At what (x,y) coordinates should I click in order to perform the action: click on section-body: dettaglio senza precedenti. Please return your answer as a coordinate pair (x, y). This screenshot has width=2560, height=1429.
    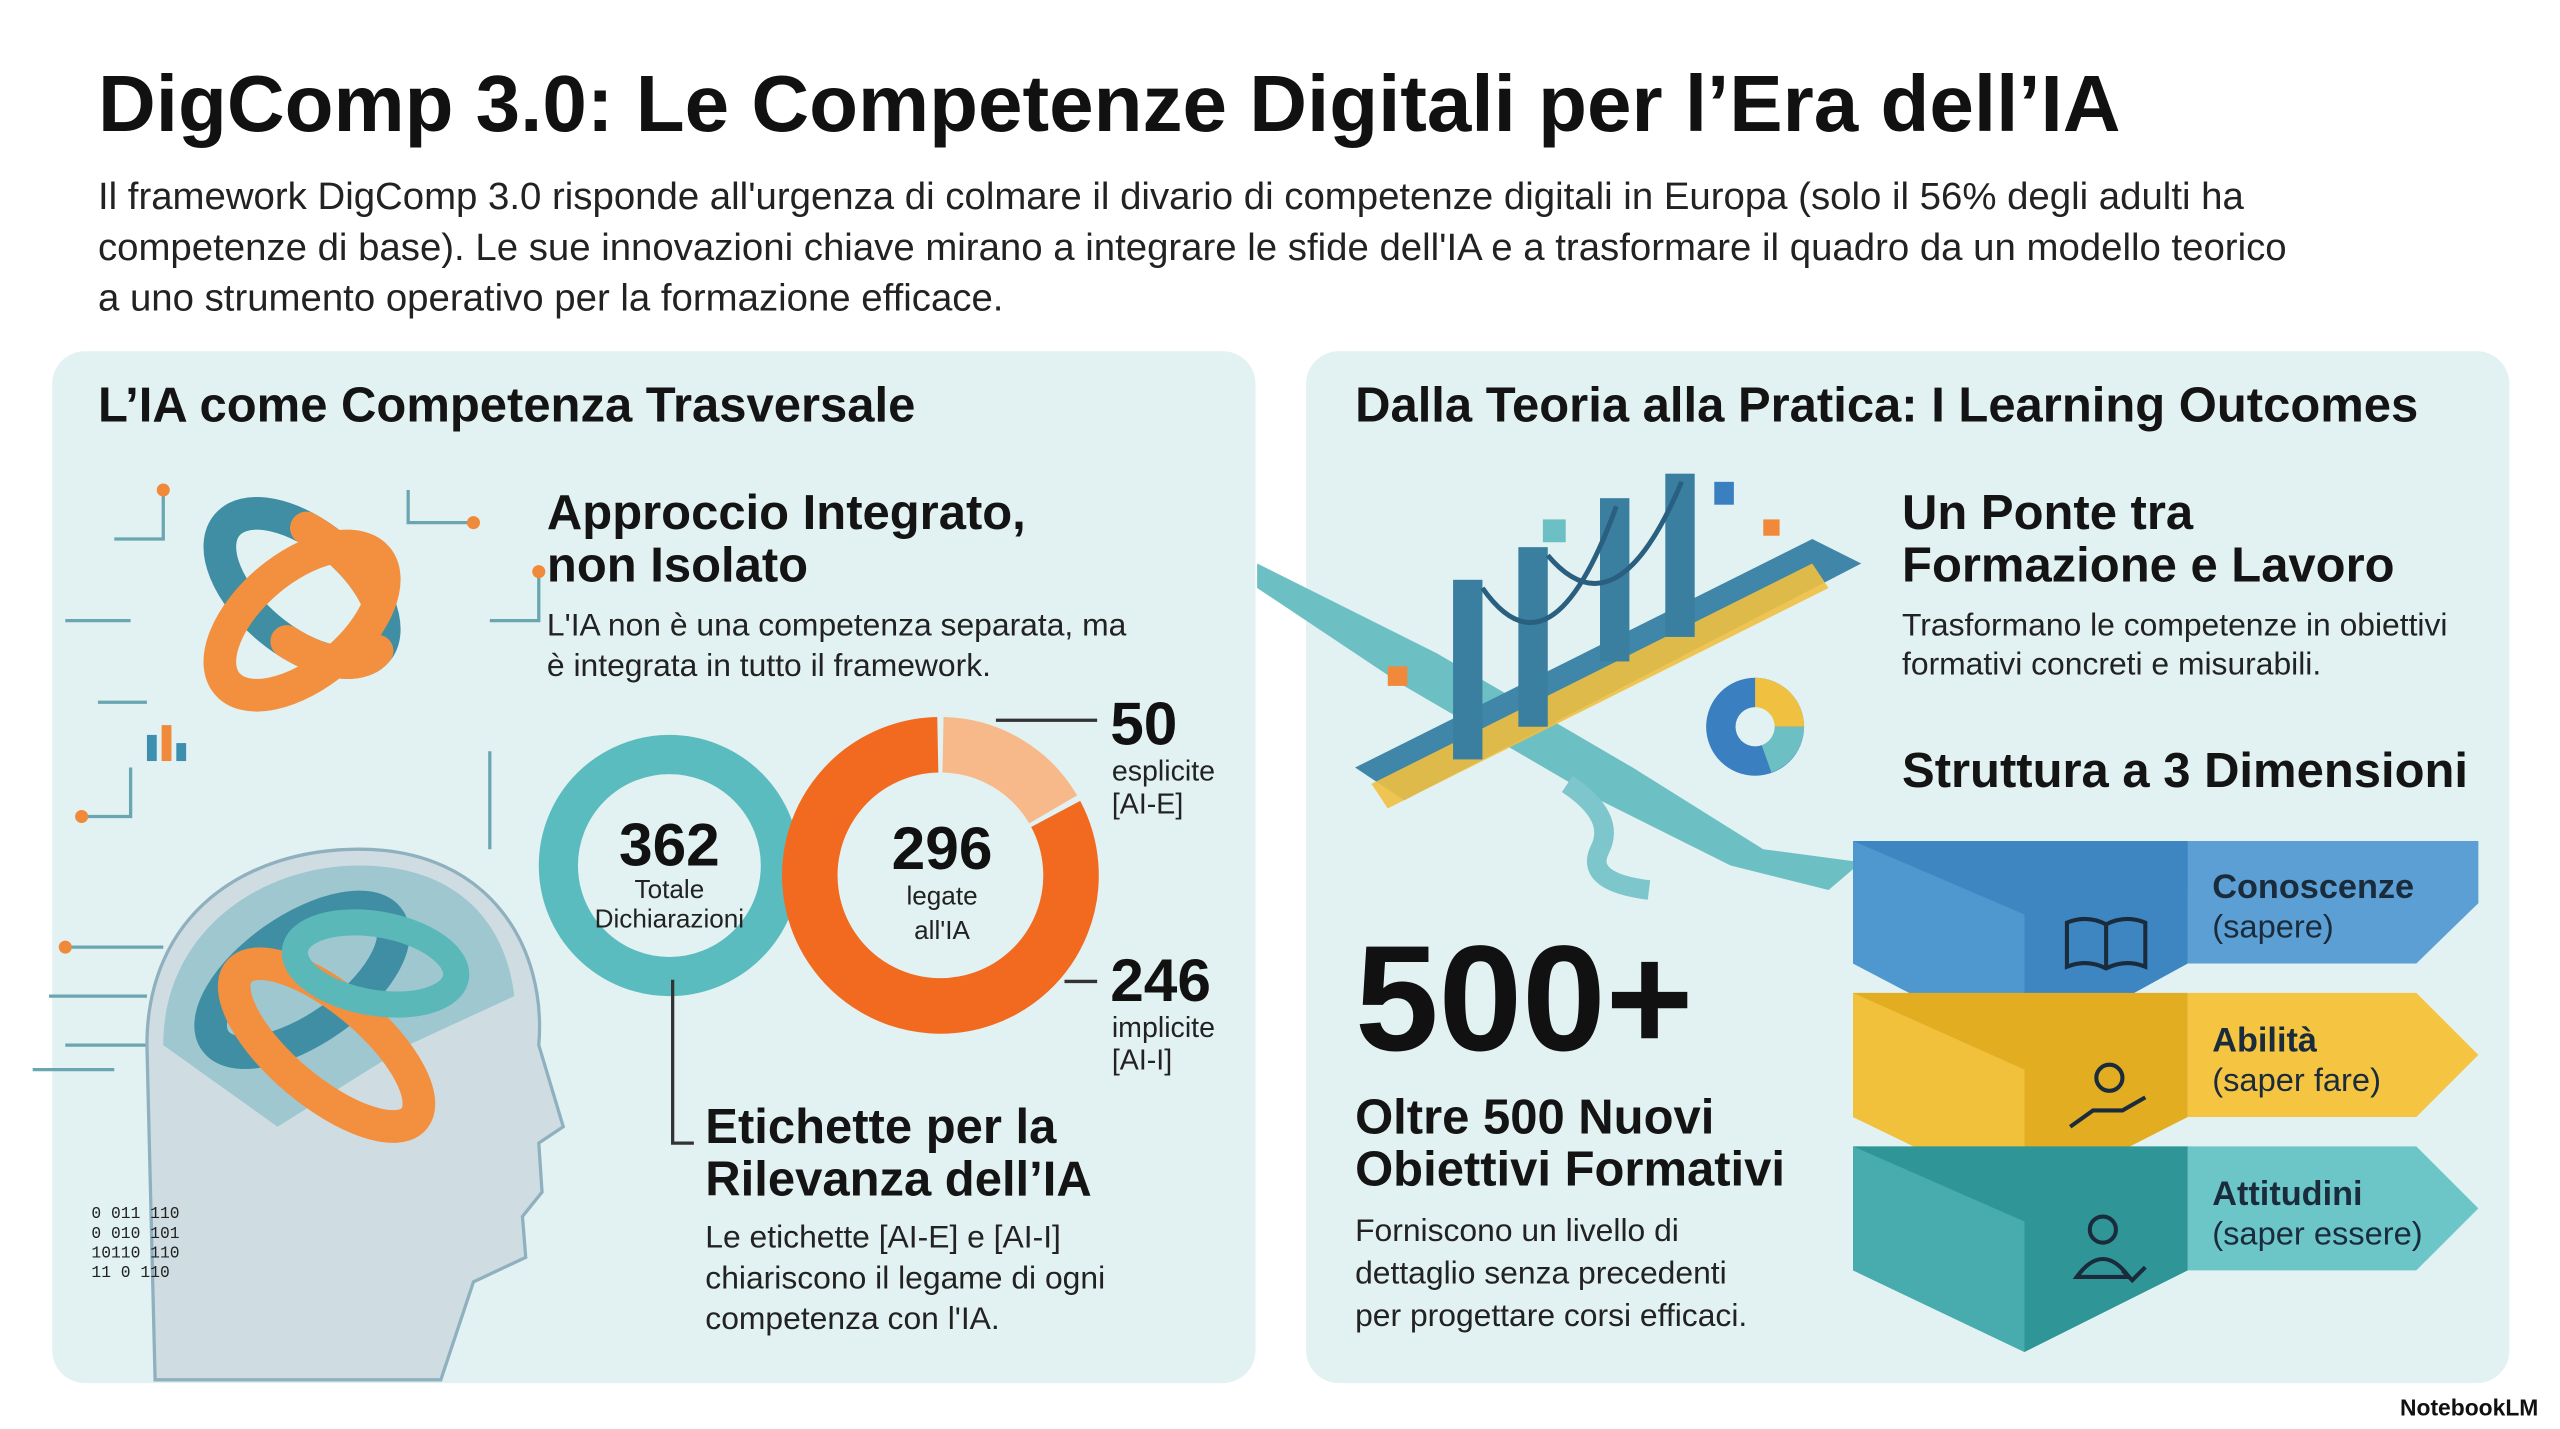
    Looking at the image, I should click on (1541, 1272).